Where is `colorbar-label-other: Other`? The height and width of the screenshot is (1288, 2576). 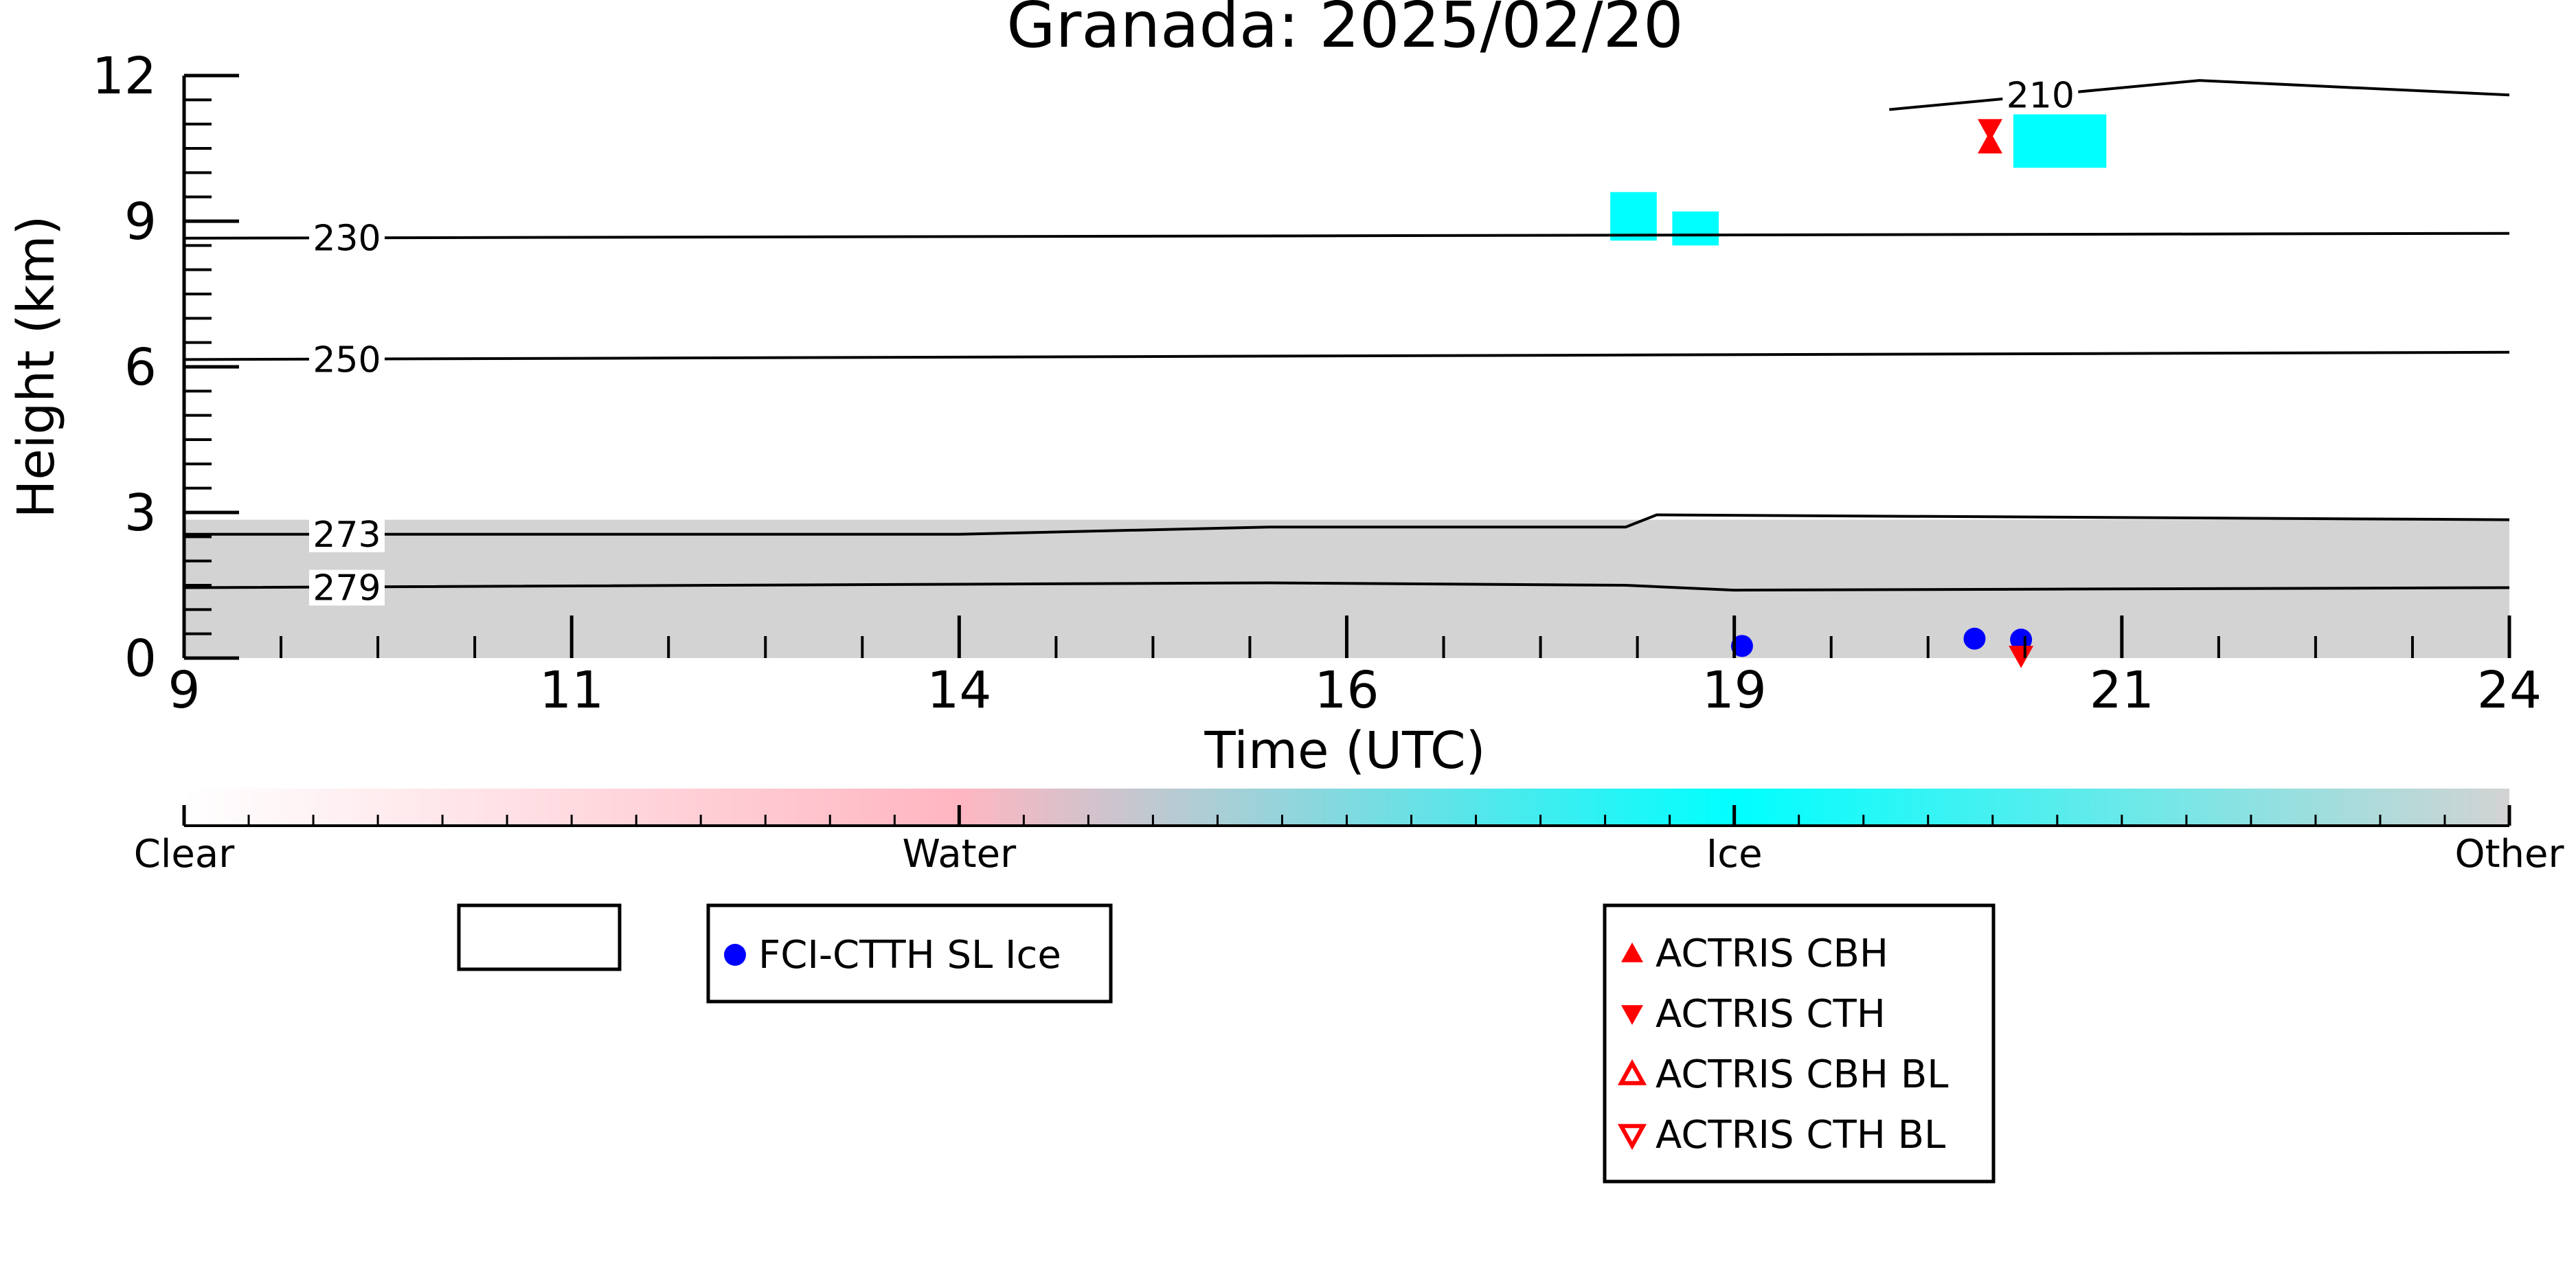 colorbar-label-other: Other is located at coordinates (2509, 854).